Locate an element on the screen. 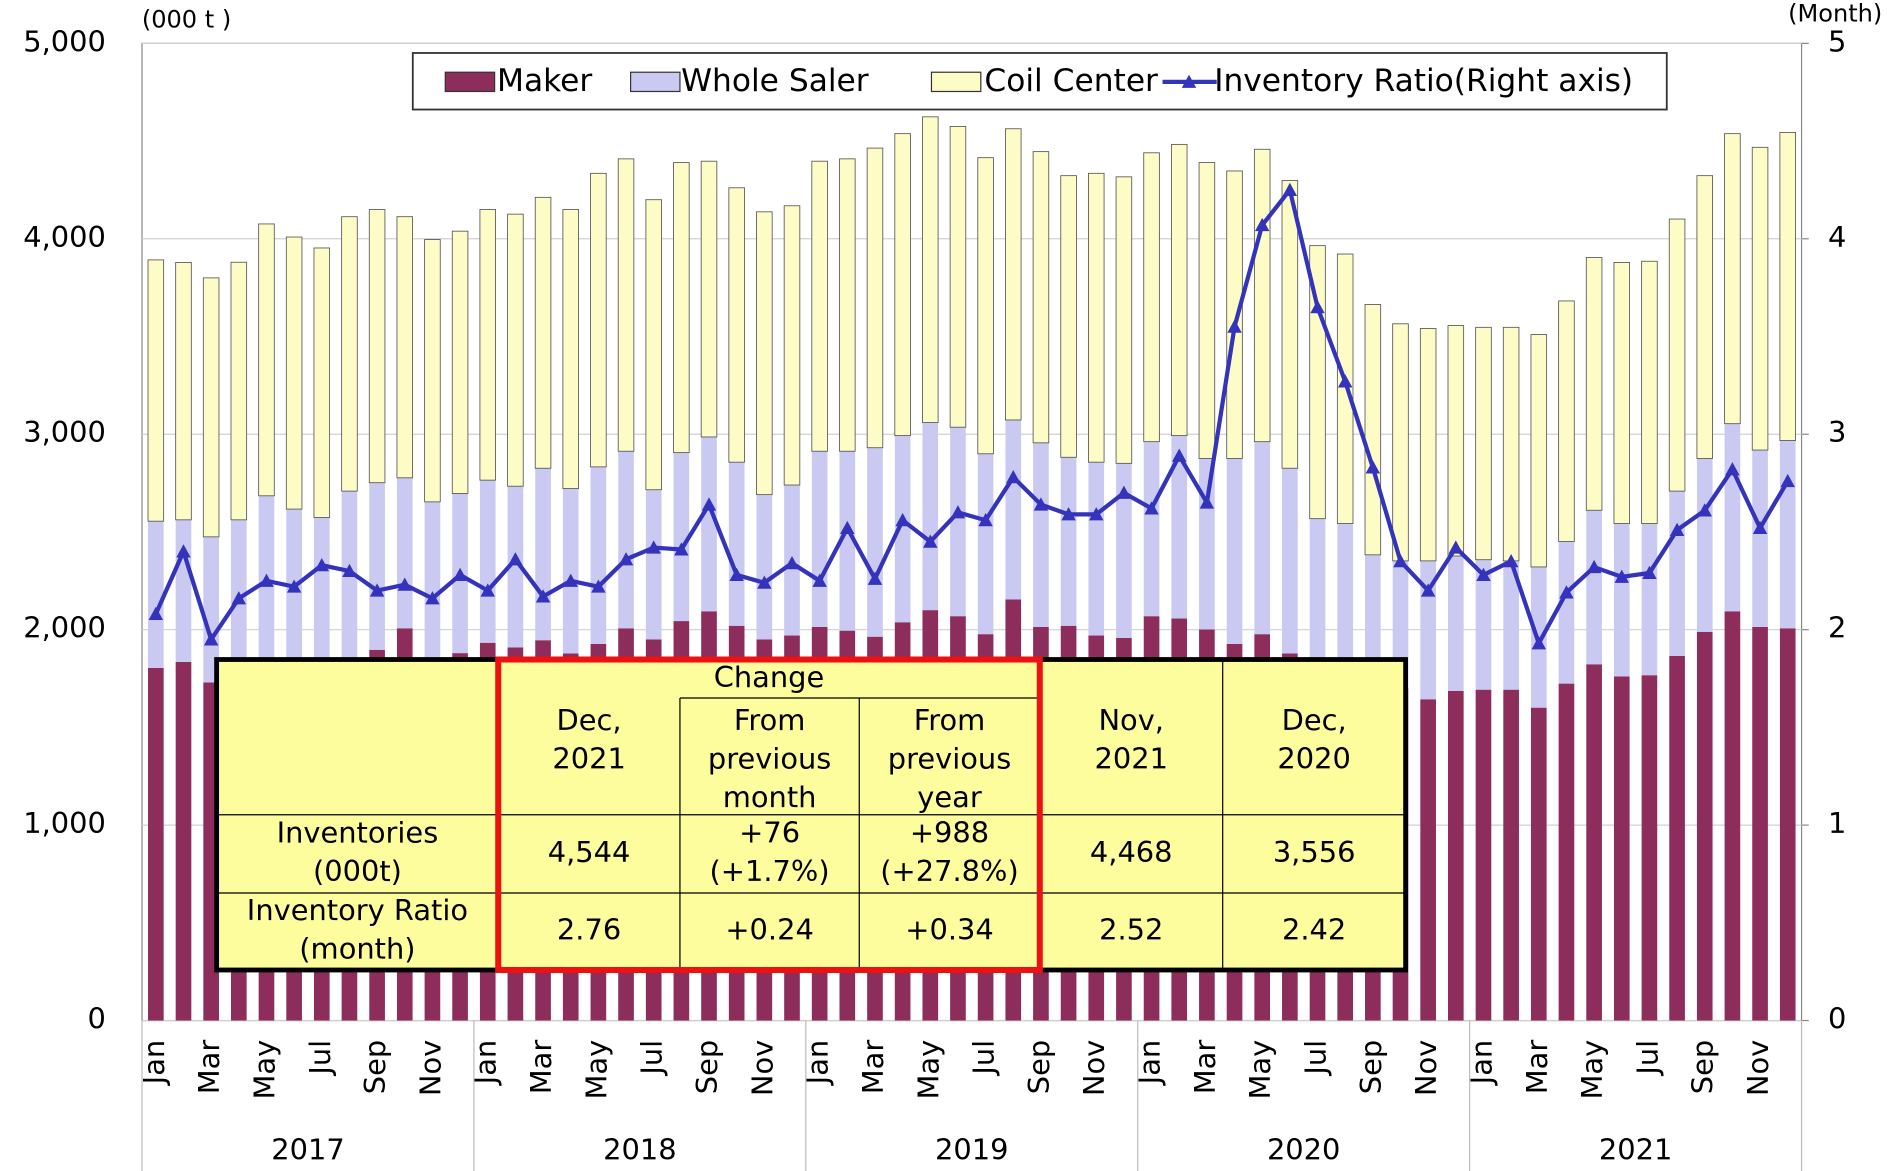 Image resolution: width=1887 pixels, height=1171 pixels. legend-marker is located at coordinates (1189, 81).